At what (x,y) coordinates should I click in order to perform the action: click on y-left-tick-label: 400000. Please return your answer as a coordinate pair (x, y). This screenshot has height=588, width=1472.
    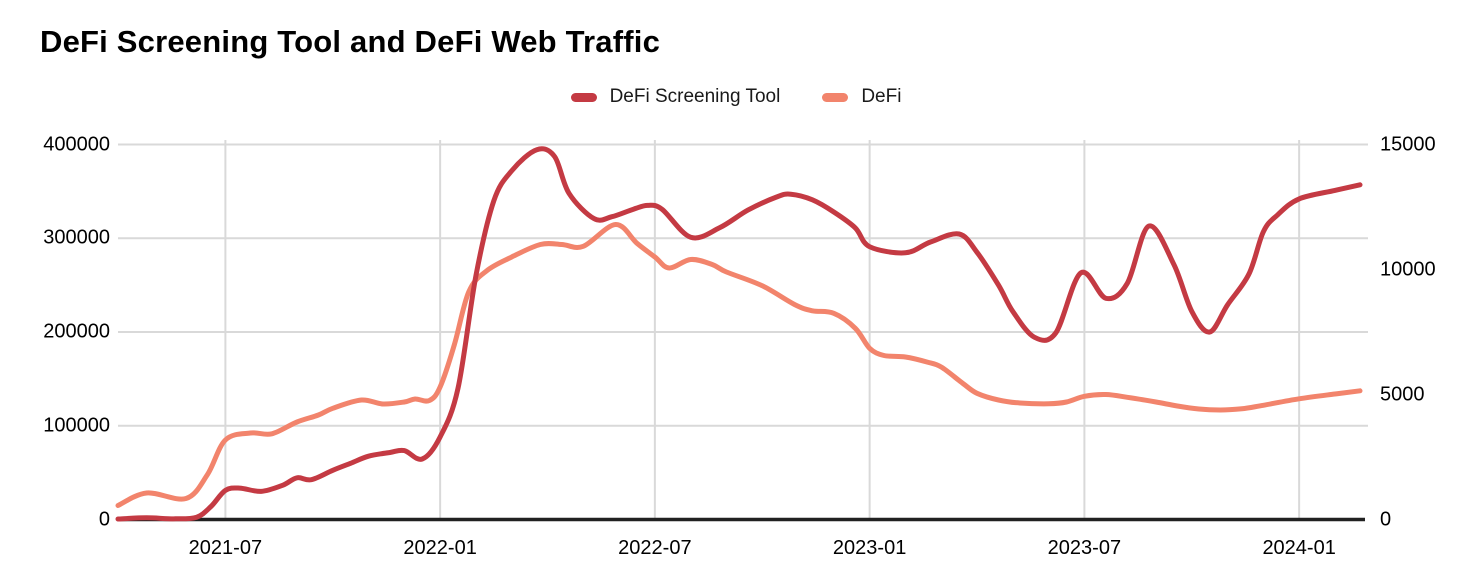
    Looking at the image, I should click on (76, 144).